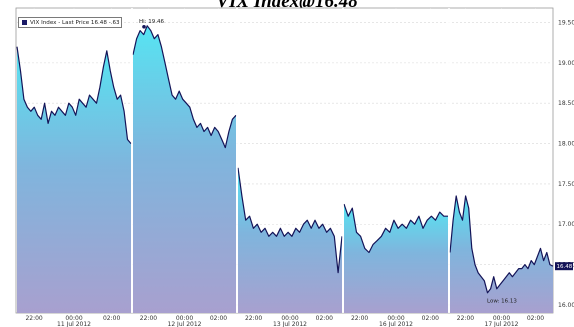 The width and height of the screenshot is (574, 327). Describe the element at coordinates (185, 324) in the screenshot. I see `day-label: 12 Jul 2012` at that location.